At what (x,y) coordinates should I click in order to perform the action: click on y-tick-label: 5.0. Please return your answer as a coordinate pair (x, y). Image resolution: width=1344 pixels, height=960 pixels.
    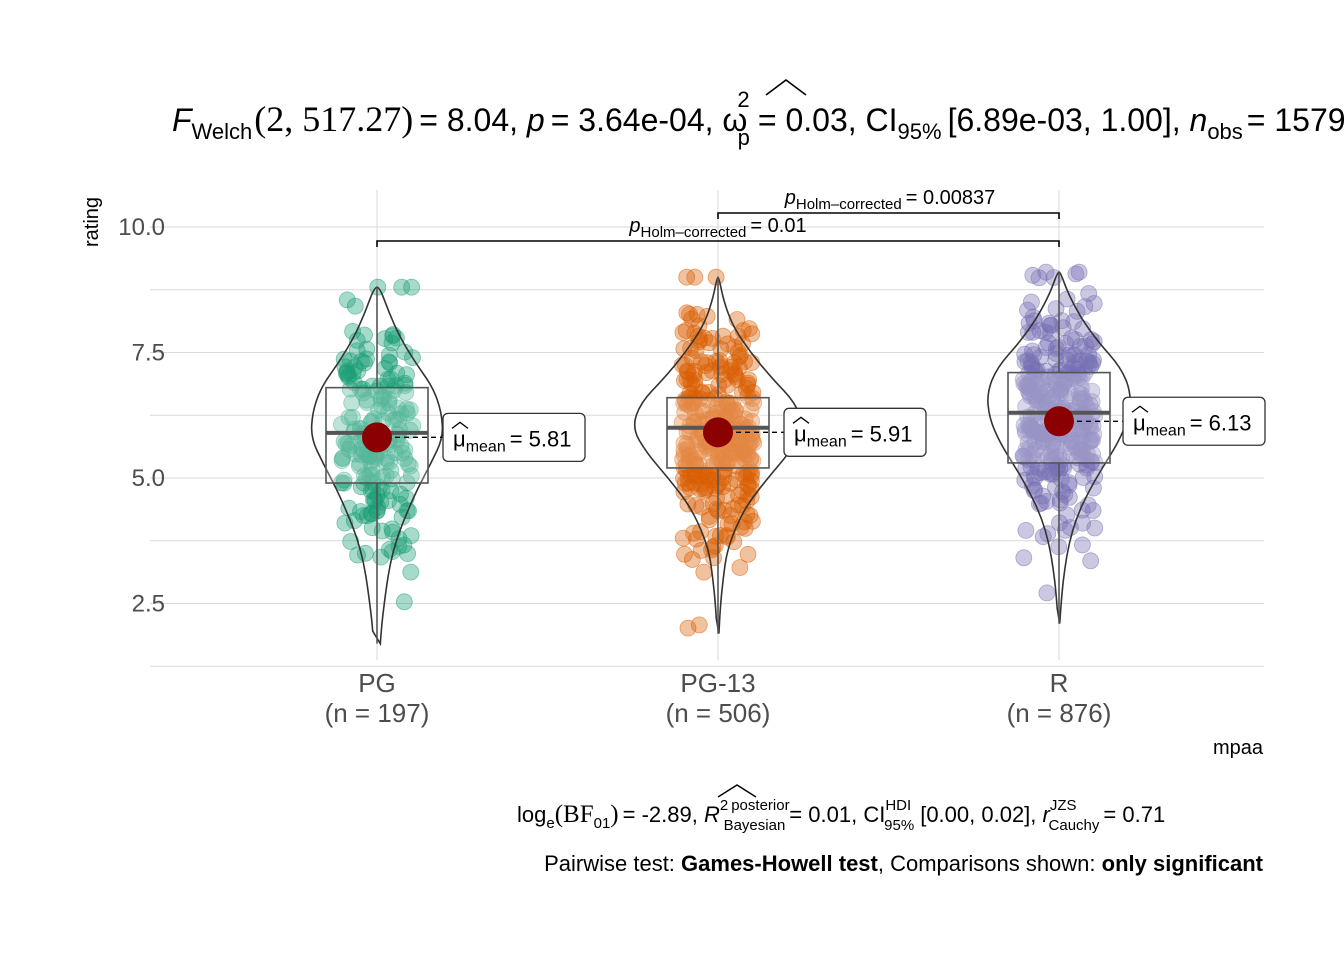
    Looking at the image, I should click on (148, 478).